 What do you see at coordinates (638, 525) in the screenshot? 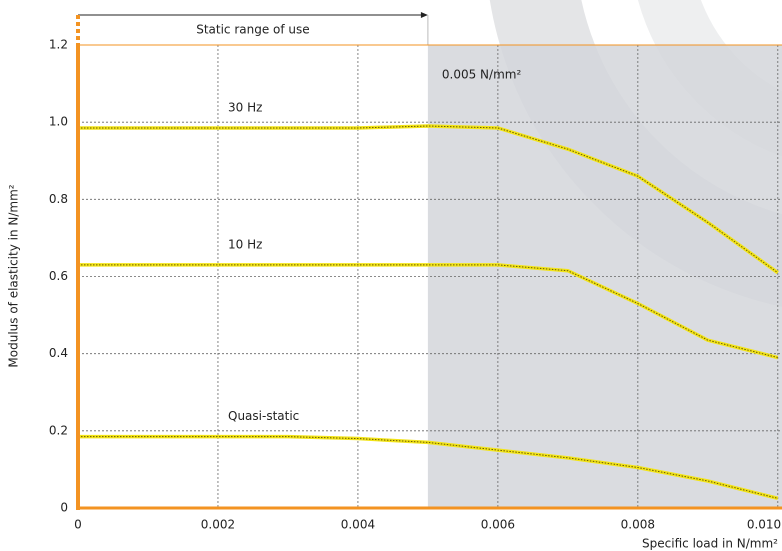
I see `x-tick-label: 0.008` at bounding box center [638, 525].